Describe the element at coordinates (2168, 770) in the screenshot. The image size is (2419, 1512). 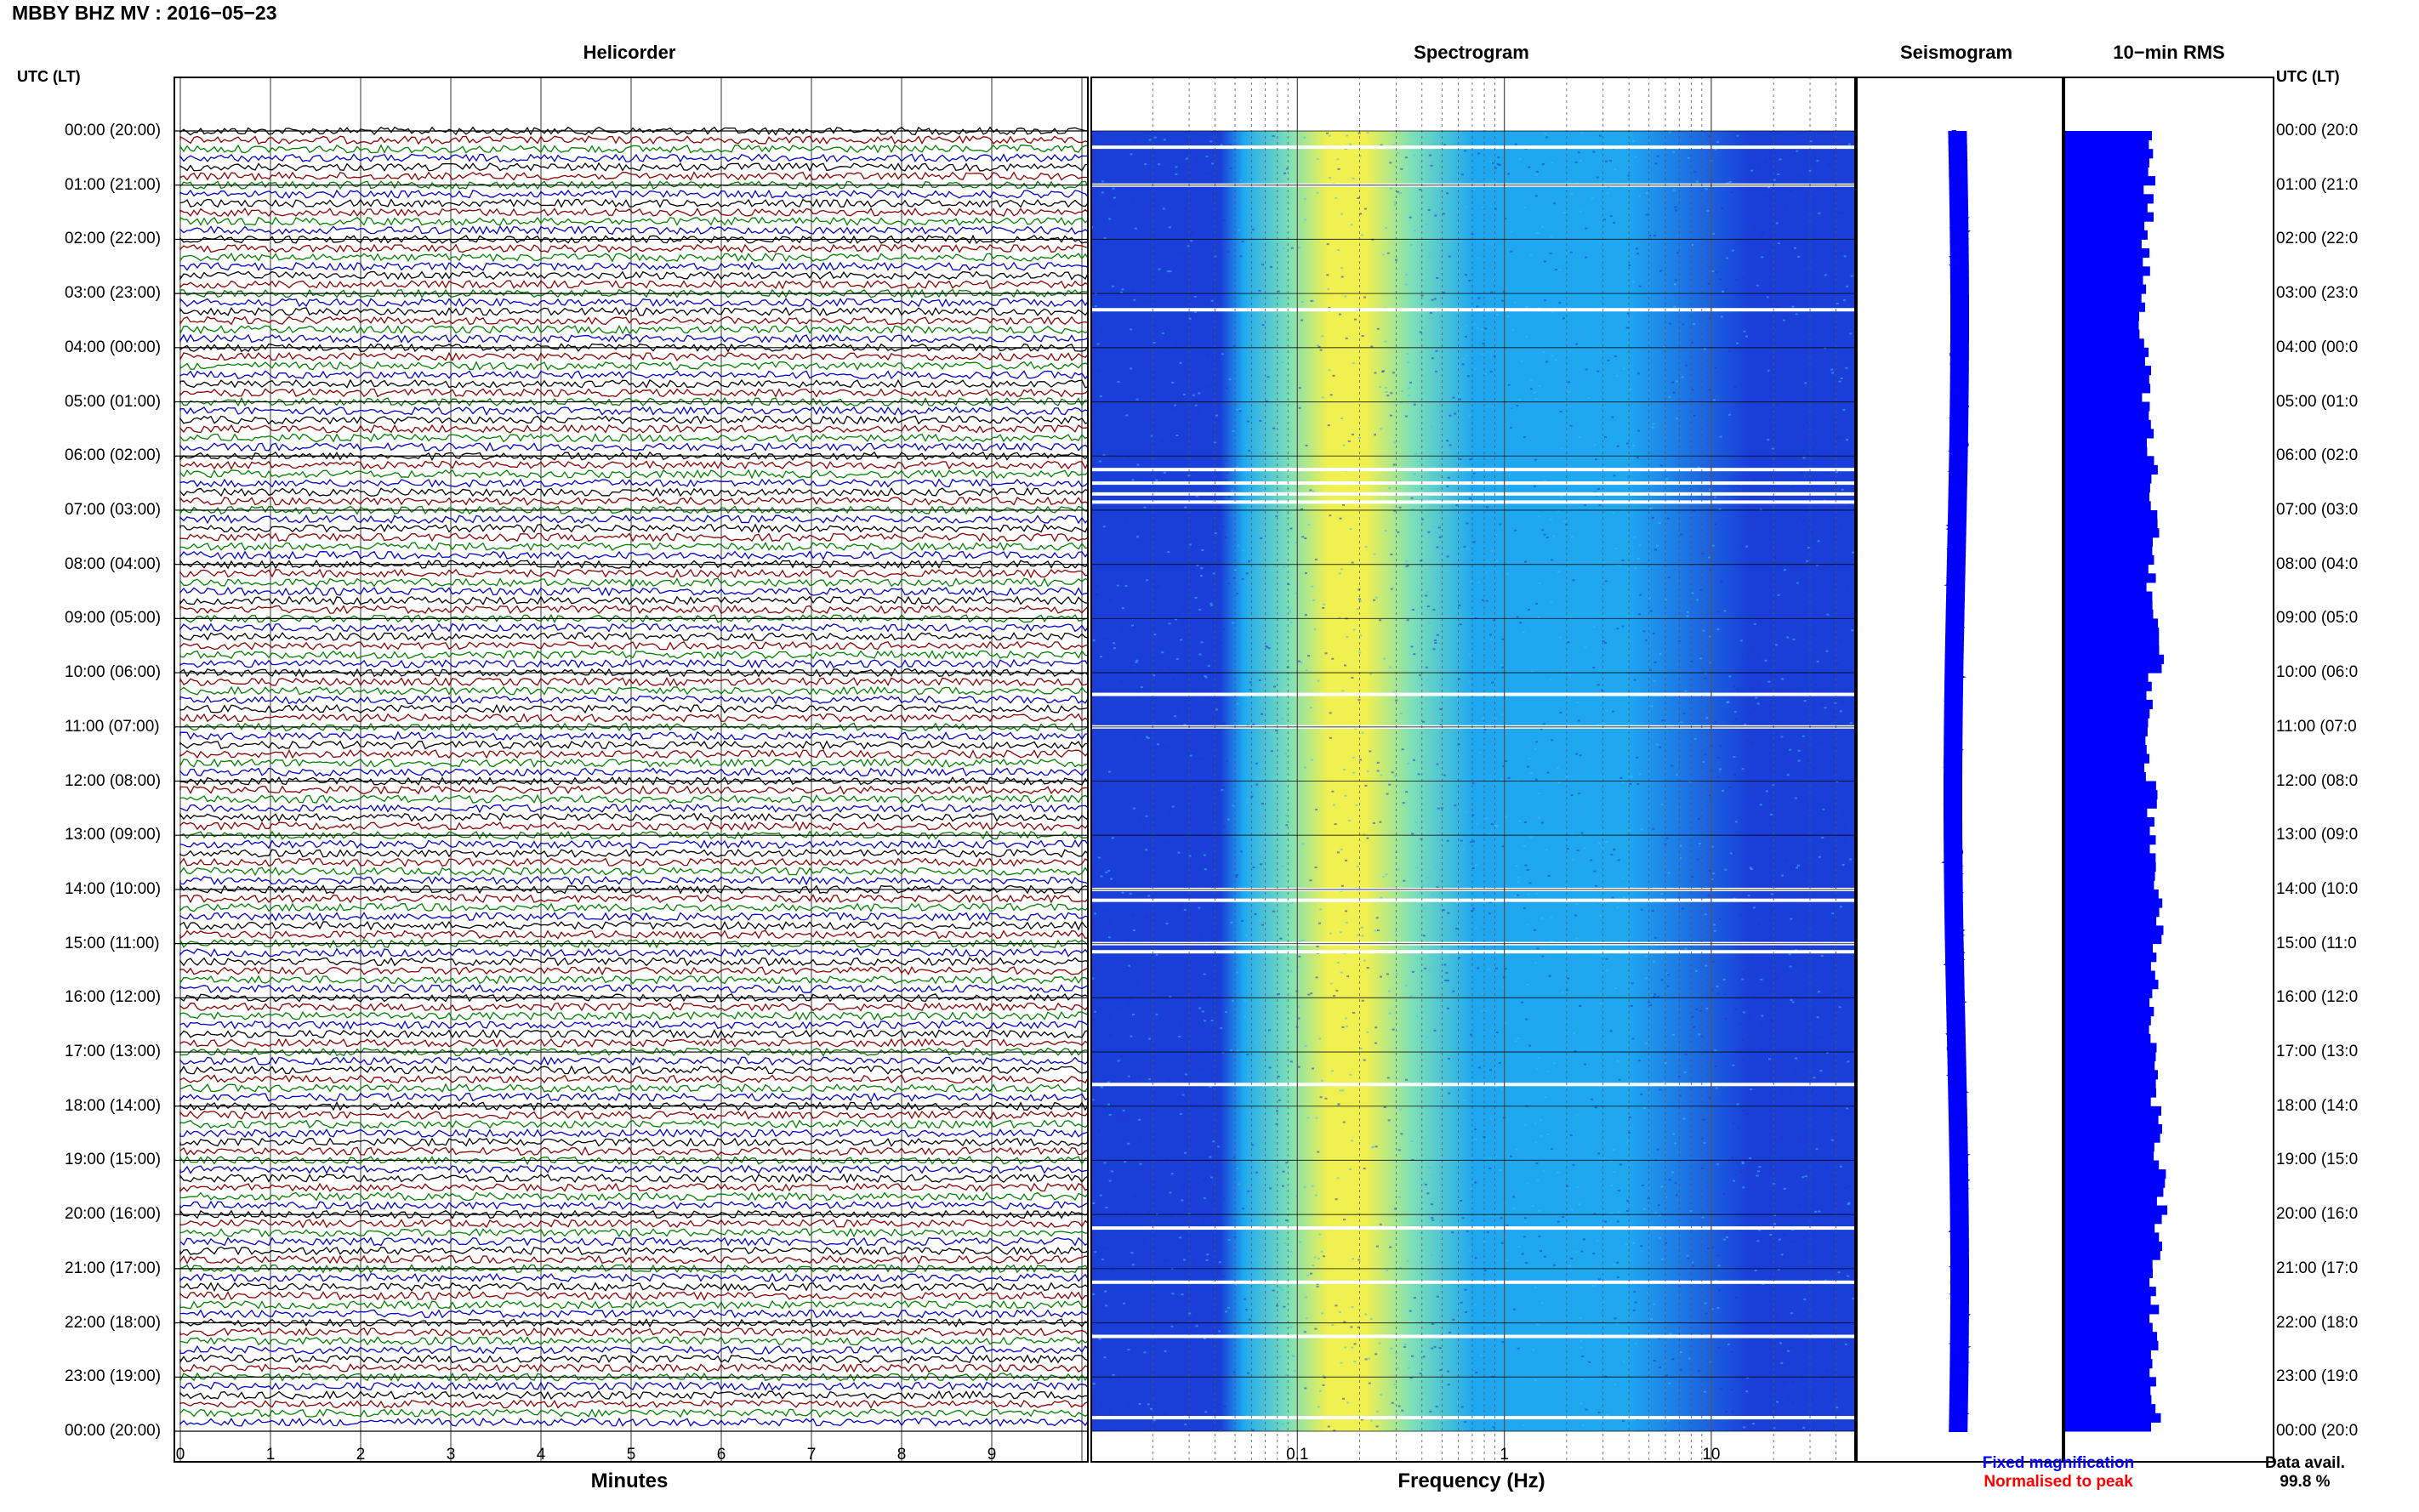
I see `rms-frame` at that location.